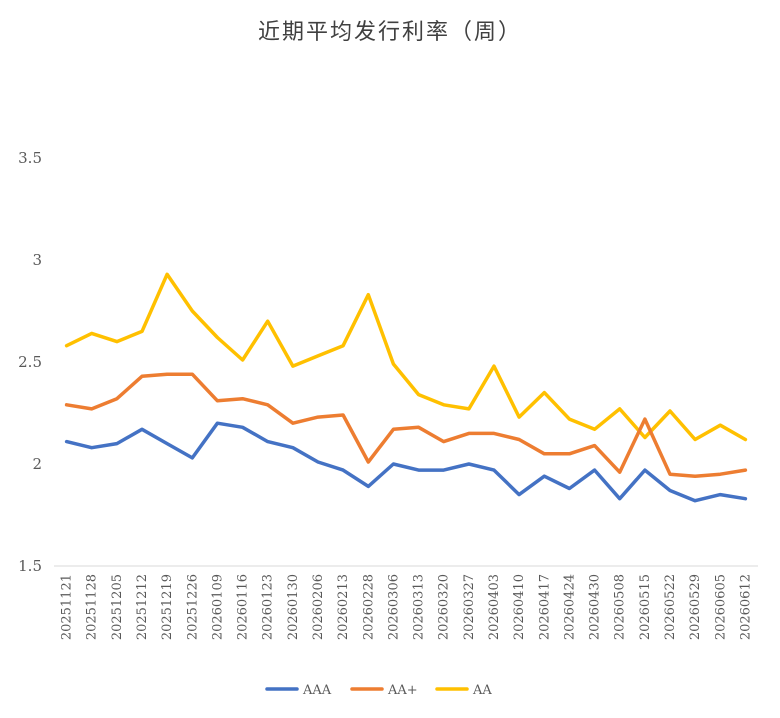 The width and height of the screenshot is (780, 718). What do you see at coordinates (419, 607) in the screenshot?
I see `x-tick-label: 20260313` at bounding box center [419, 607].